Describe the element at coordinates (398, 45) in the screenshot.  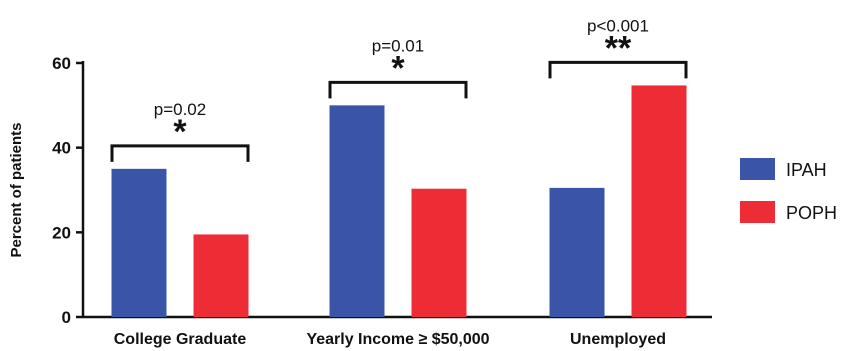
I see `p-value-label: p=0.01` at that location.